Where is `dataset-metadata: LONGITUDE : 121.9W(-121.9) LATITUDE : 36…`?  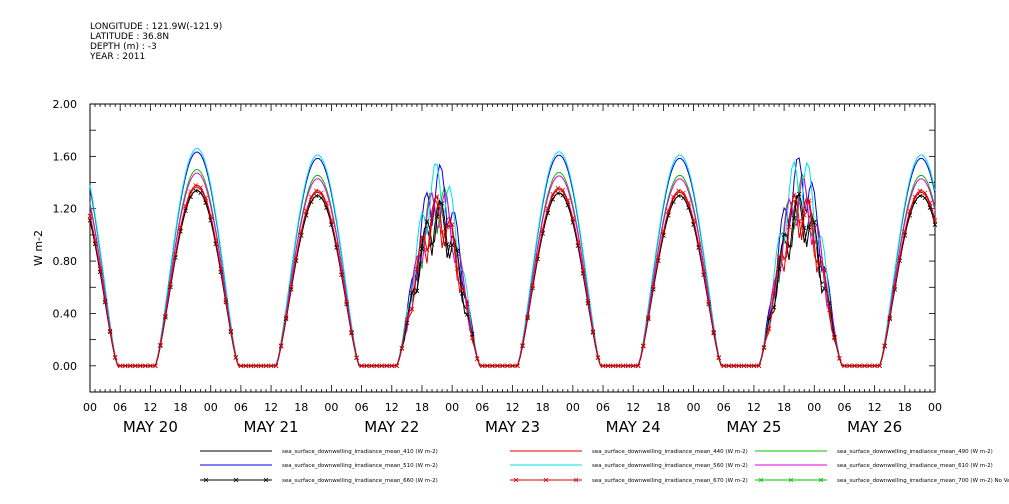
dataset-metadata: LONGITUDE : 121.9W(-121.9) LATITUDE : 36… is located at coordinates (156, 42).